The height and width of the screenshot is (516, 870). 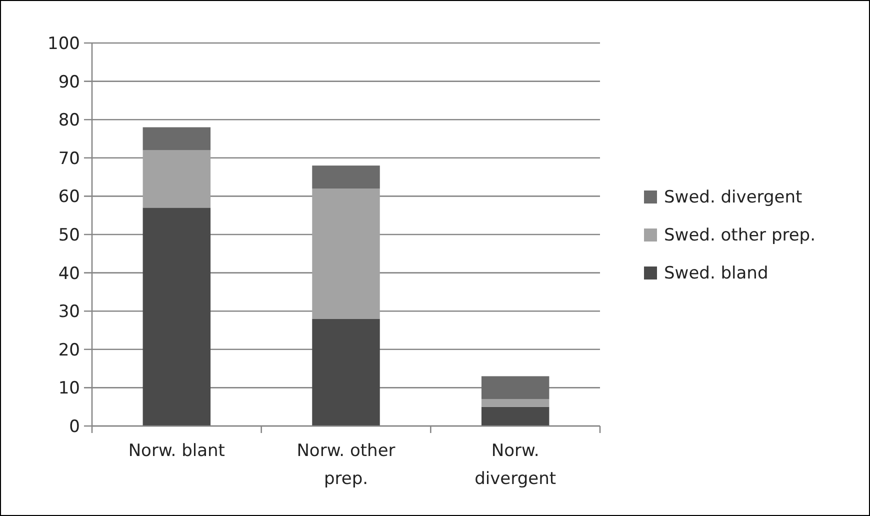 What do you see at coordinates (177, 451) in the screenshot?
I see `x-tick-label: Norw. blant` at bounding box center [177, 451].